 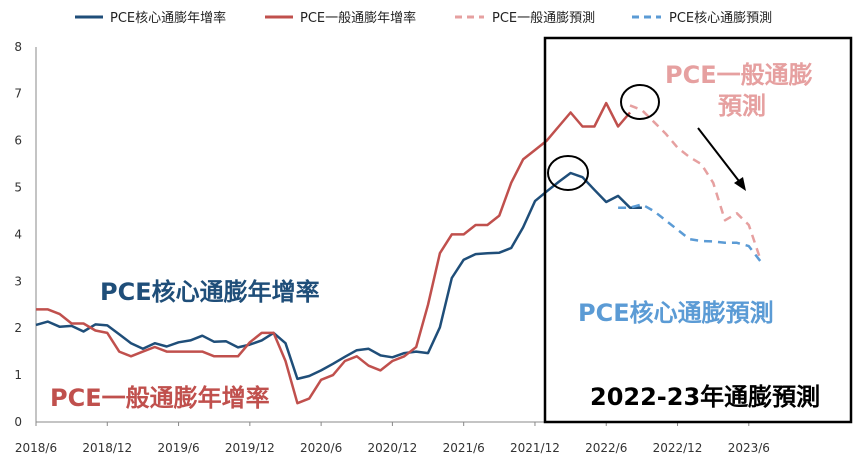 I want to click on y-tick-label: 7, so click(x=18, y=94).